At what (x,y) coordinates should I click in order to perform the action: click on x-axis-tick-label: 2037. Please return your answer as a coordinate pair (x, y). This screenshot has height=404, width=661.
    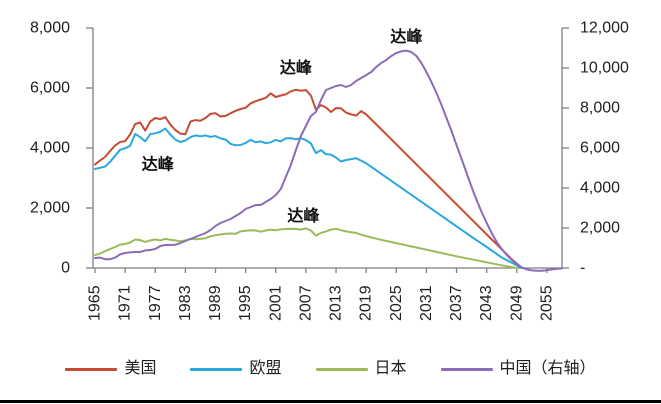
    Looking at the image, I should click on (456, 303).